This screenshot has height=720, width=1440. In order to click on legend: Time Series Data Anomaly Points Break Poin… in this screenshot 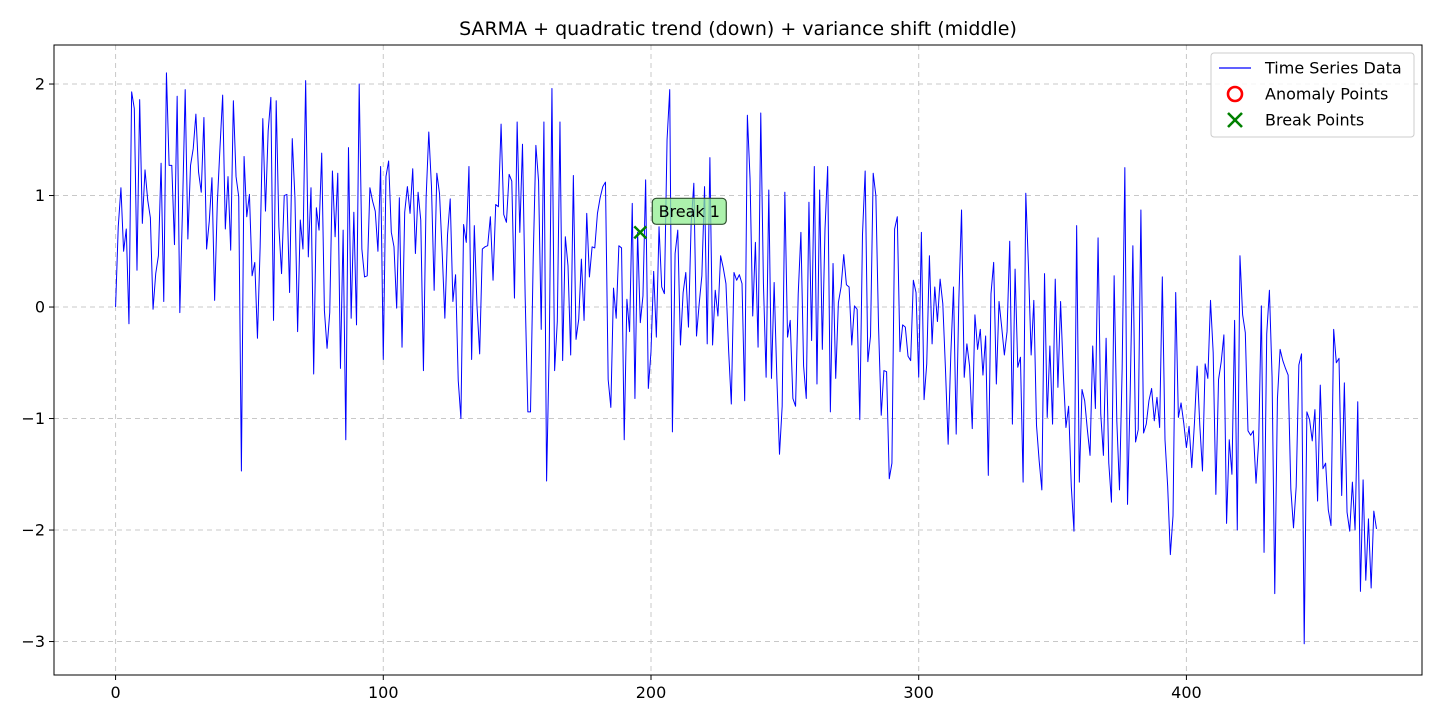, I will do `click(1312, 95)`.